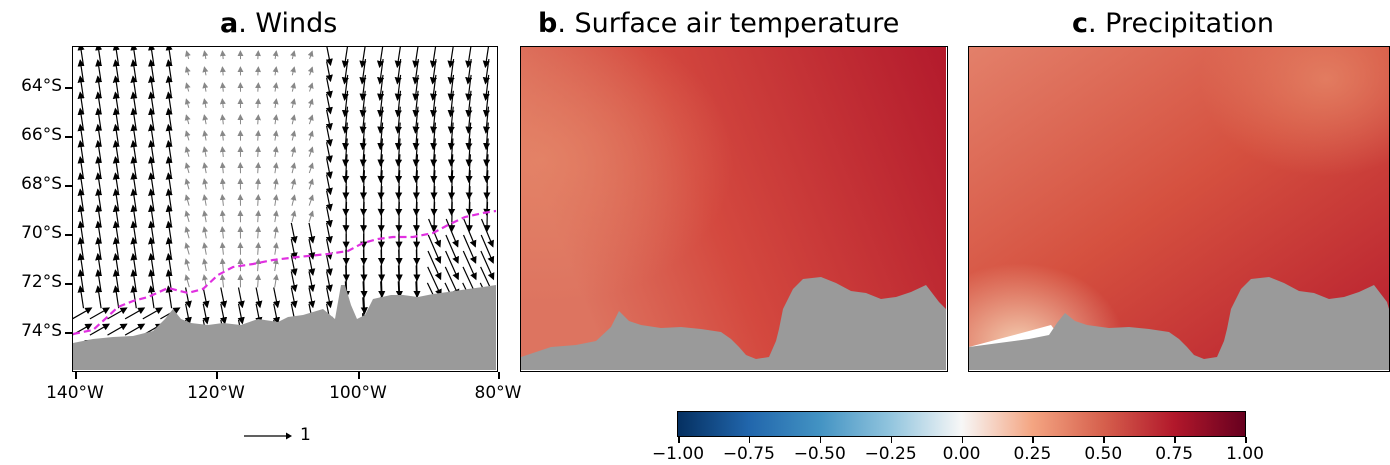 This screenshot has height=465, width=1390. What do you see at coordinates (961, 454) in the screenshot?
I see `colorbar-tick-label: 0.00` at bounding box center [961, 454].